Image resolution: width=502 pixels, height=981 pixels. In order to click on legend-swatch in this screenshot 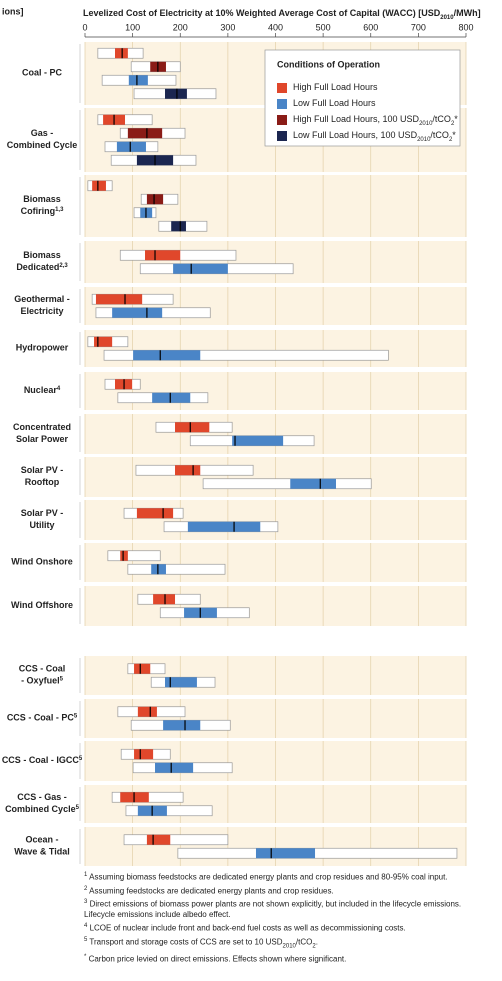, I will do `click(282, 88)`.